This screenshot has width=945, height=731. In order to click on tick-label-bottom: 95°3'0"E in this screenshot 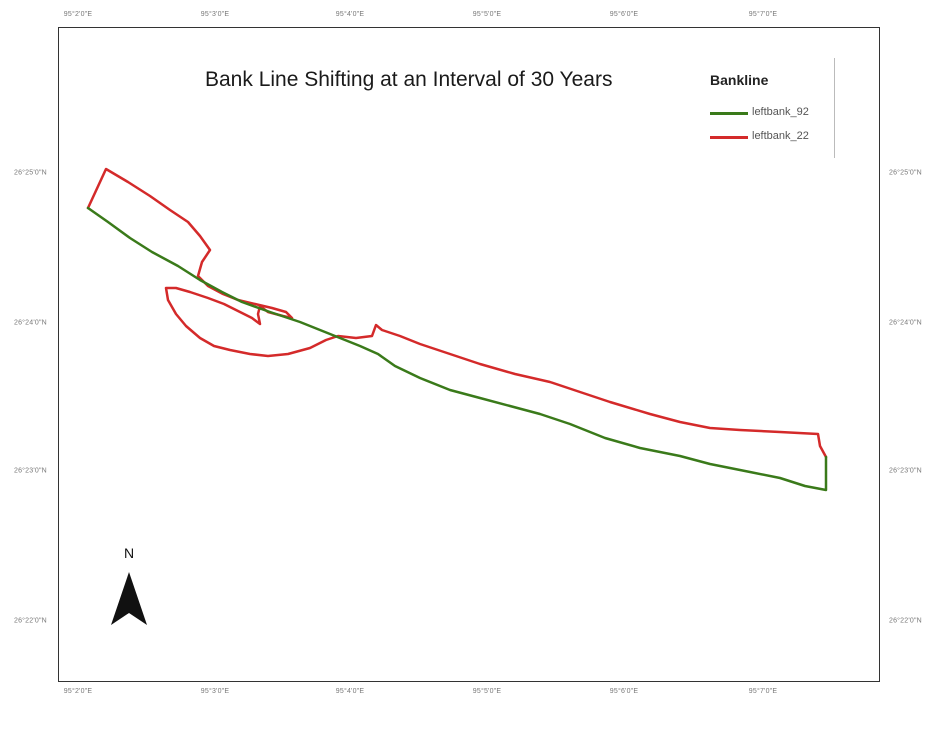, I will do `click(215, 691)`.